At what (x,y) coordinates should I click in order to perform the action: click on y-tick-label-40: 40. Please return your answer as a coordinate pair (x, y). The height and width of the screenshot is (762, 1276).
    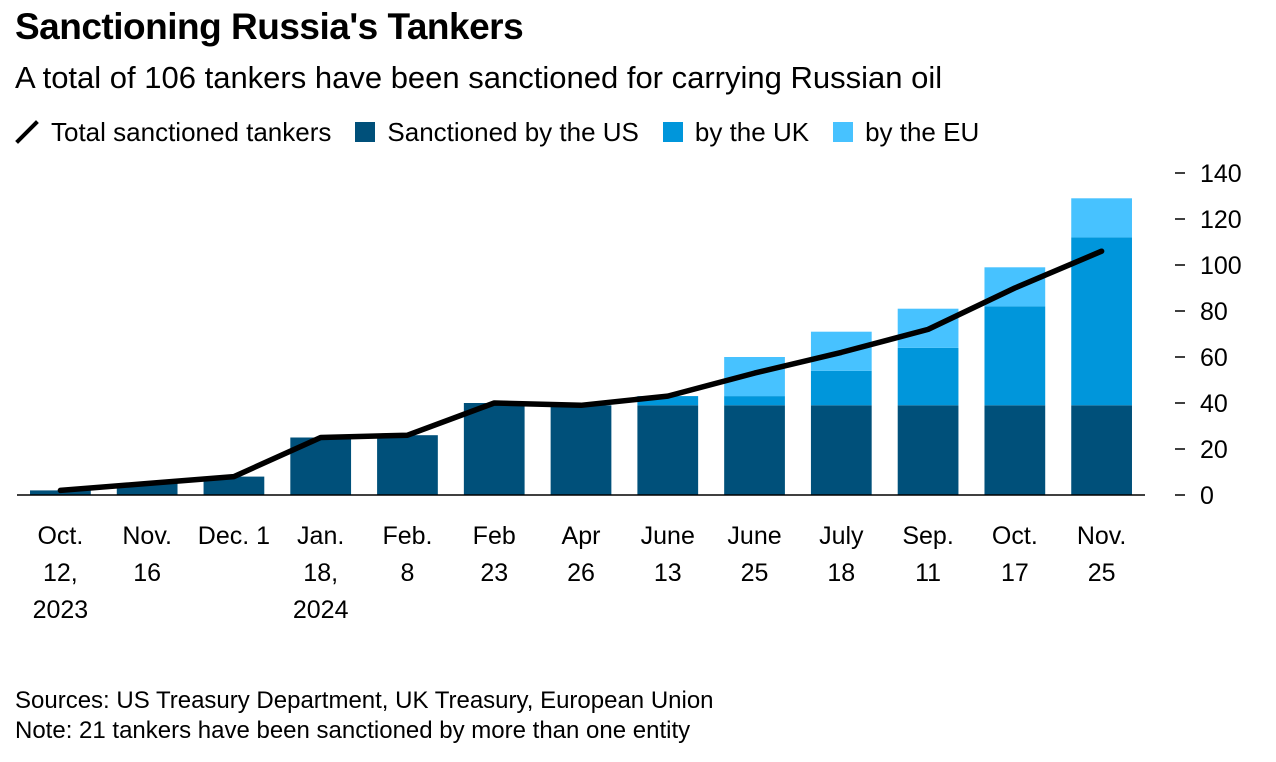
    Looking at the image, I should click on (1214, 404).